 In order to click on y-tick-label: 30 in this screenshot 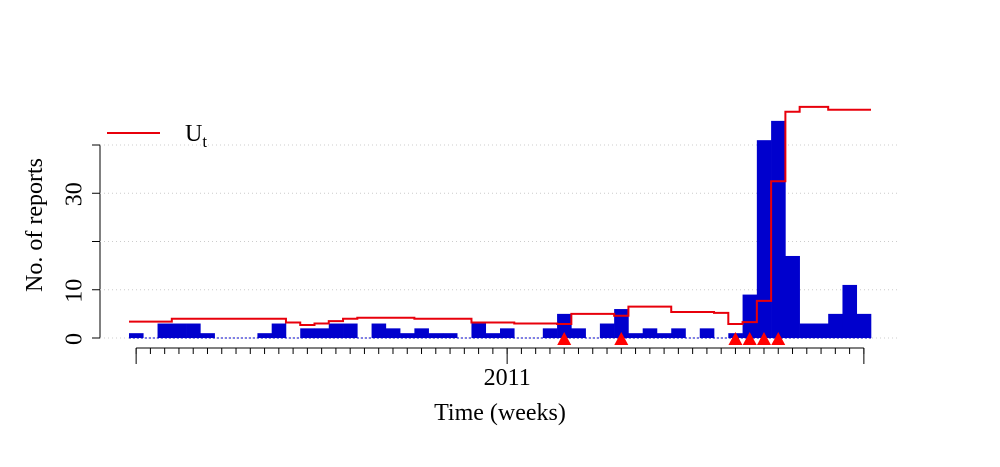, I will do `click(75, 194)`.